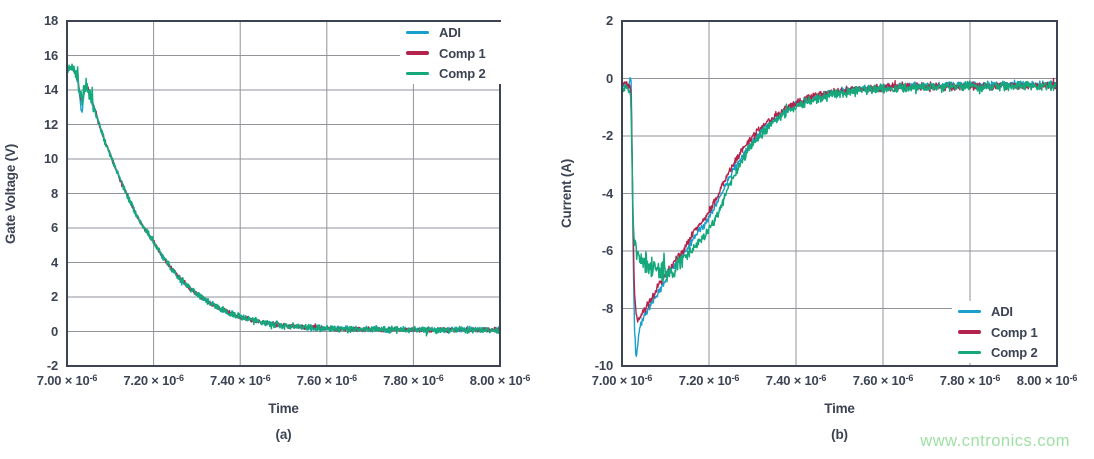  I want to click on y-tick-label: 4, so click(54, 262).